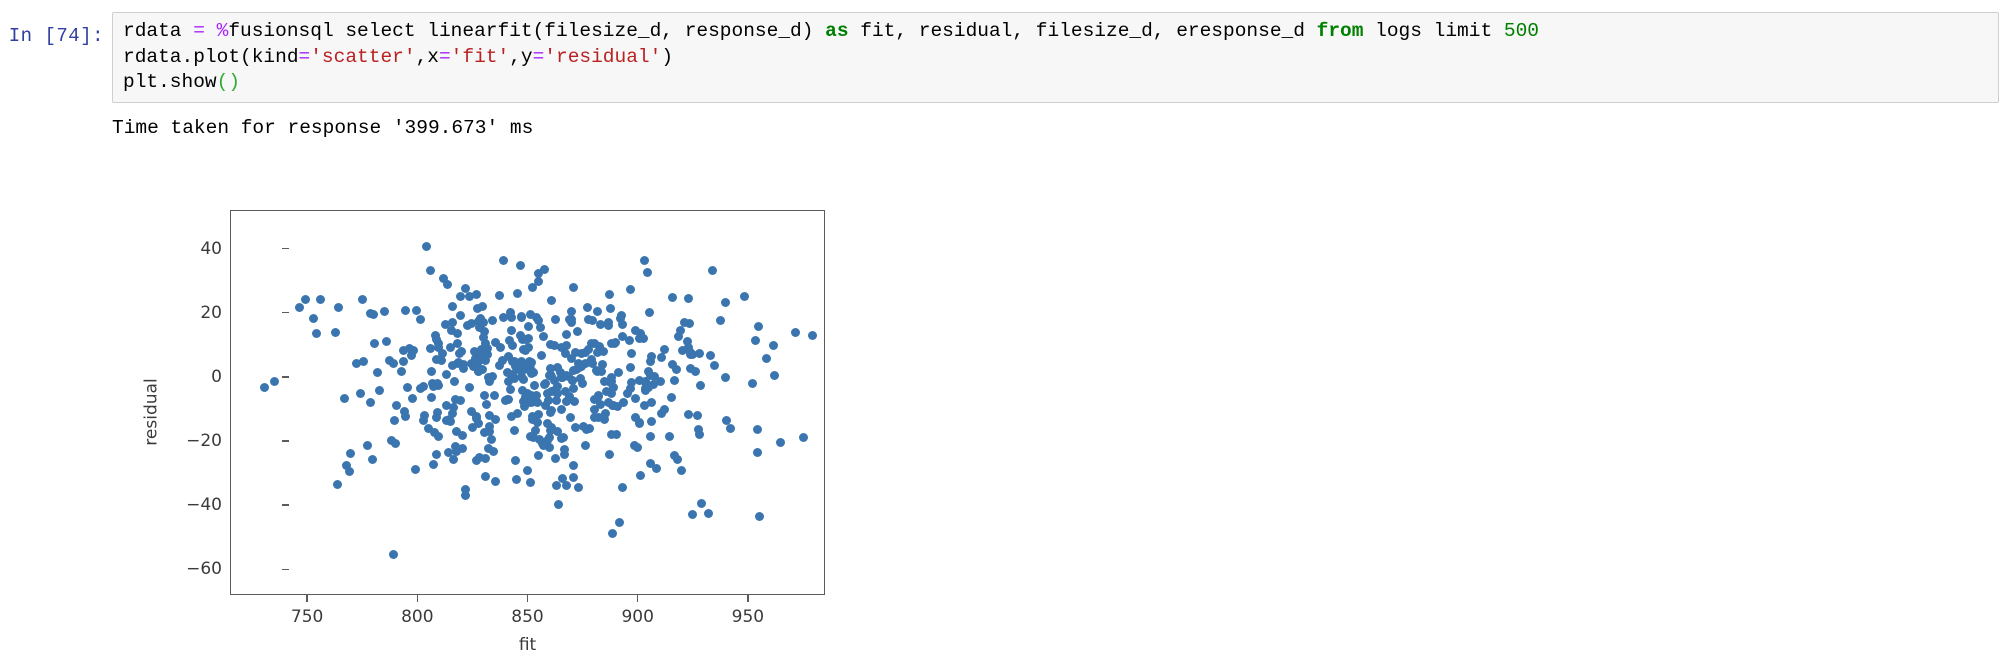 This screenshot has height=670, width=1999. I want to click on code-token: logs limit, so click(1433, 31).